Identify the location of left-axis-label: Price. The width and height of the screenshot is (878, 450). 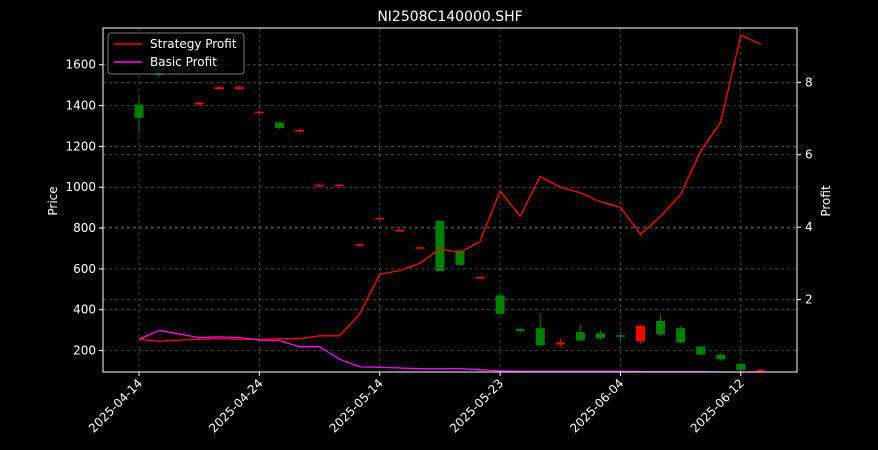
(53, 200).